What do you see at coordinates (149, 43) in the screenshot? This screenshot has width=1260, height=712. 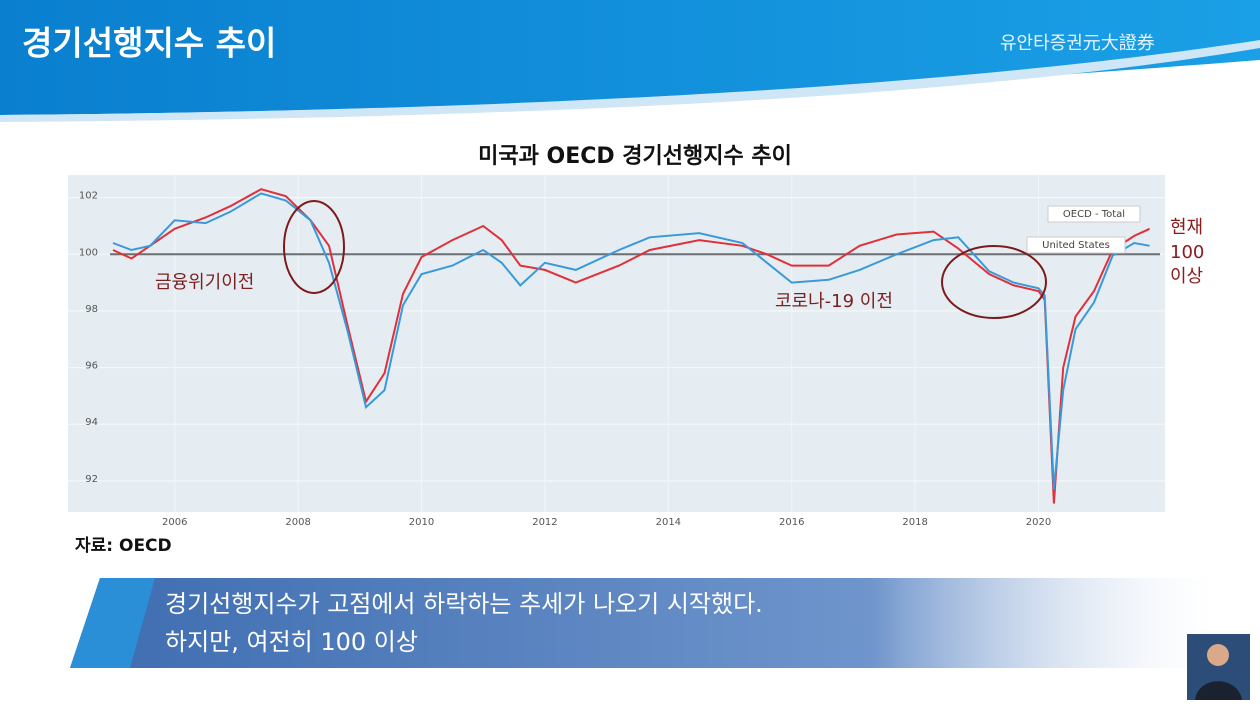 I see `header-title: 경기선행지수 추이` at bounding box center [149, 43].